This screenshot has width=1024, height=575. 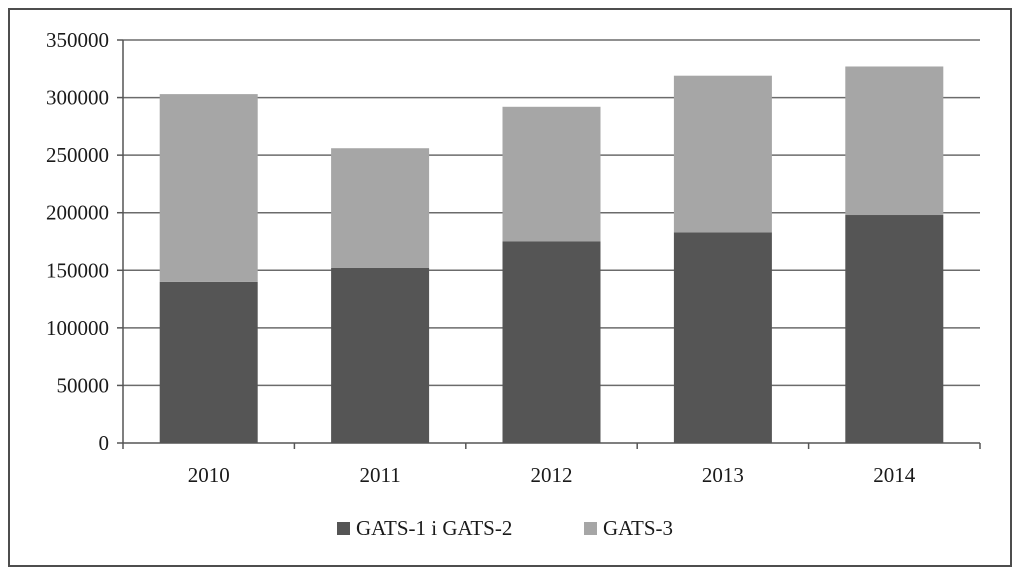 What do you see at coordinates (83, 385) in the screenshot?
I see `y-tick-label-1: 50000` at bounding box center [83, 385].